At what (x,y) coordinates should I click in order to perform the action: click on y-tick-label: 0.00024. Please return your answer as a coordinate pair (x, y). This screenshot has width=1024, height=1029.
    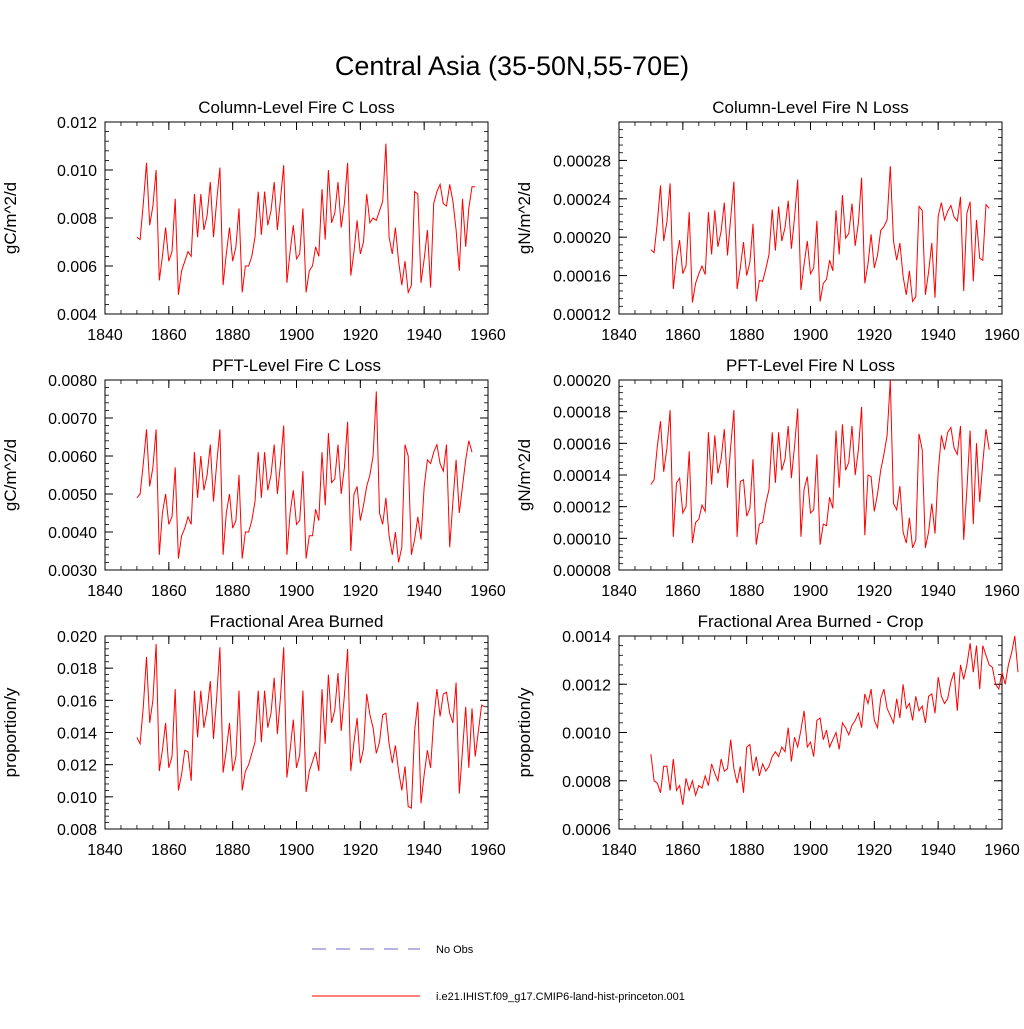
    Looking at the image, I should click on (582, 200).